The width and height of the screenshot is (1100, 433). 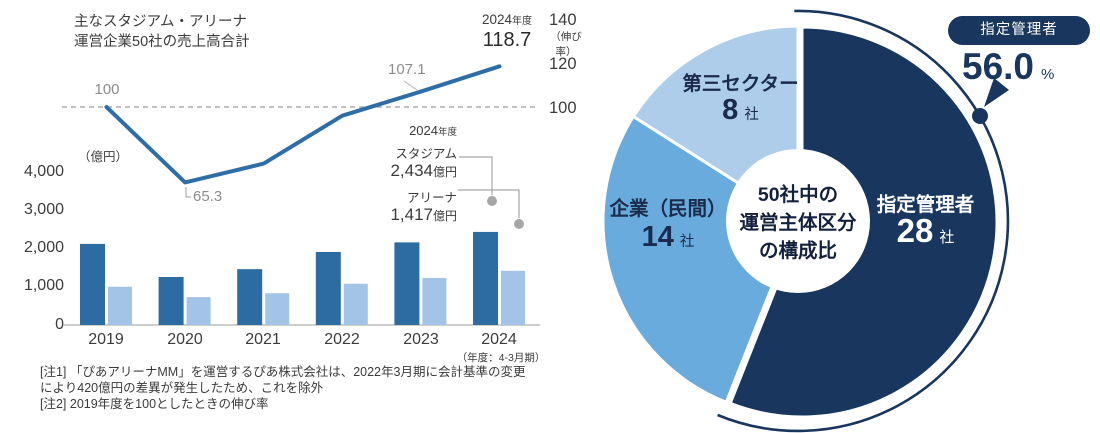 I want to click on stadium-unit: 億円, so click(x=444, y=172).